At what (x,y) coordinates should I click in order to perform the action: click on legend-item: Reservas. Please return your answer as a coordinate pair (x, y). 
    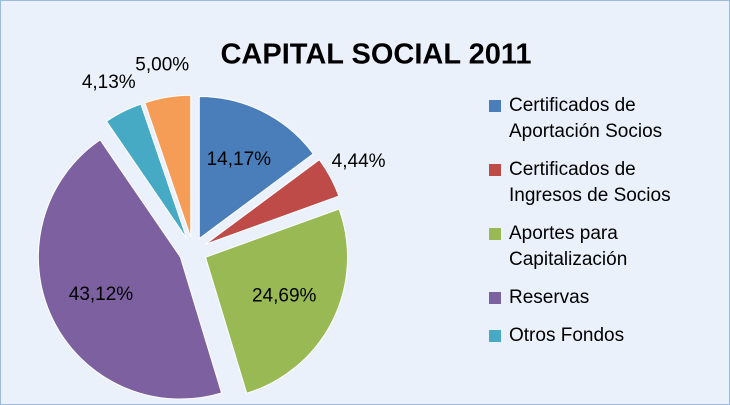
    Looking at the image, I should click on (599, 298).